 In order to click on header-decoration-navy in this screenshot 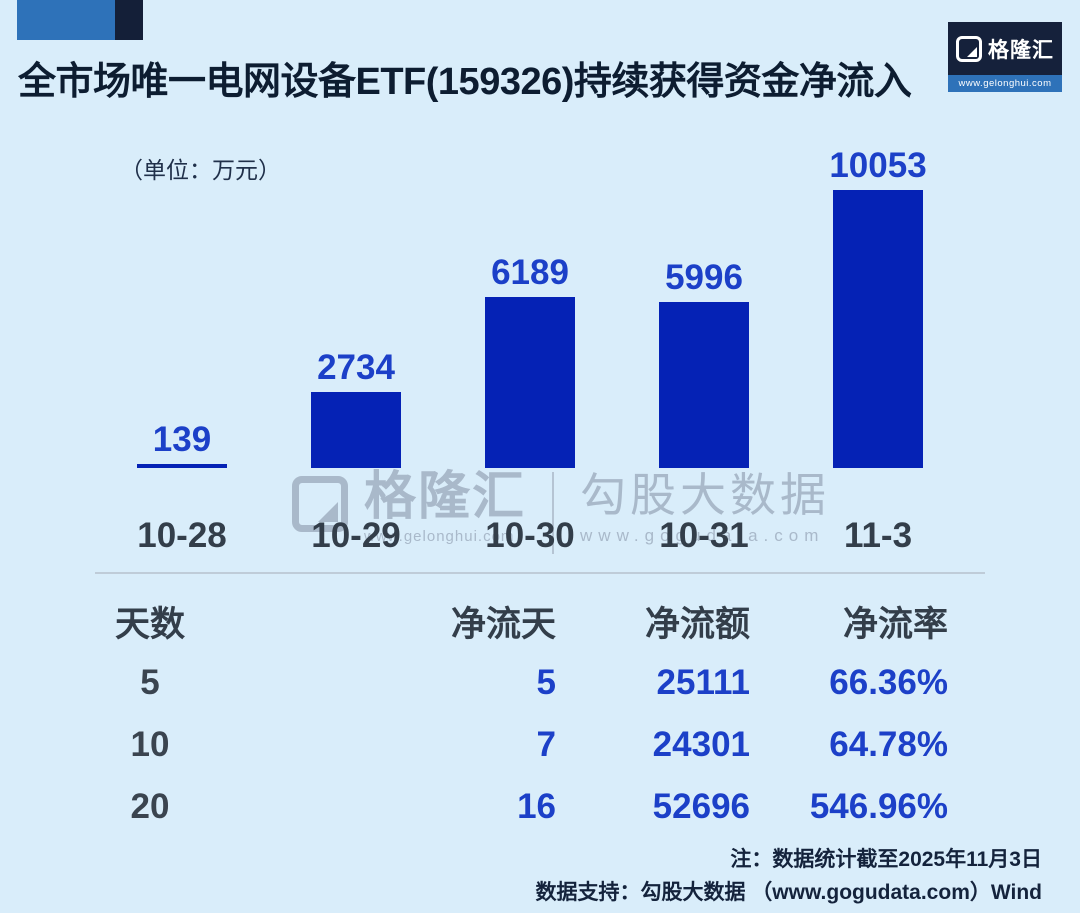, I will do `click(129, 20)`.